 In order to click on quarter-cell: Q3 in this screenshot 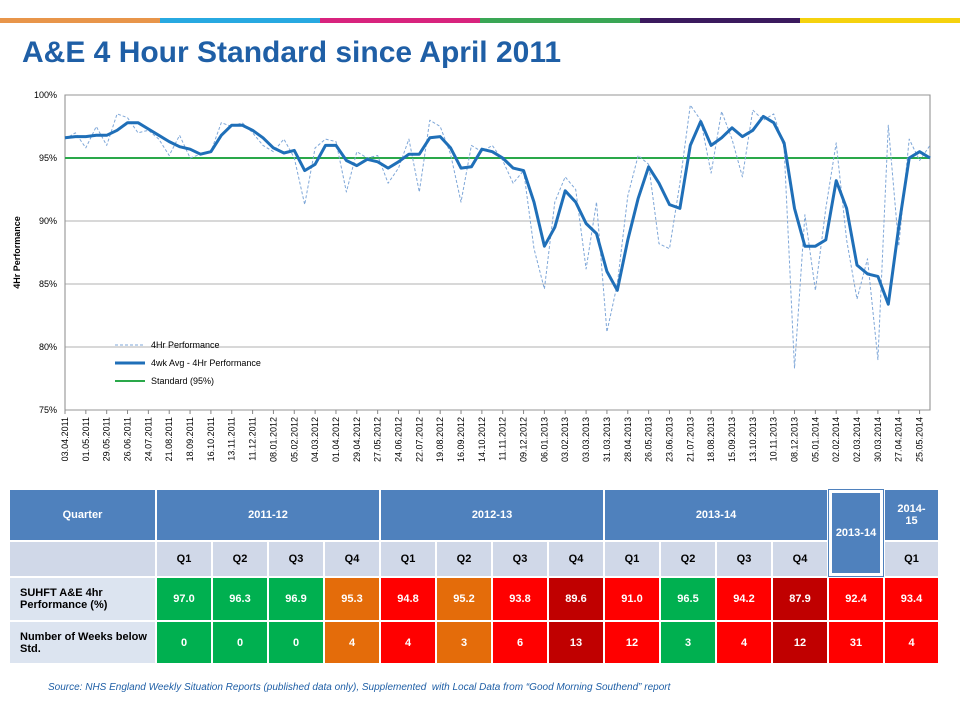, I will do `click(296, 559)`.